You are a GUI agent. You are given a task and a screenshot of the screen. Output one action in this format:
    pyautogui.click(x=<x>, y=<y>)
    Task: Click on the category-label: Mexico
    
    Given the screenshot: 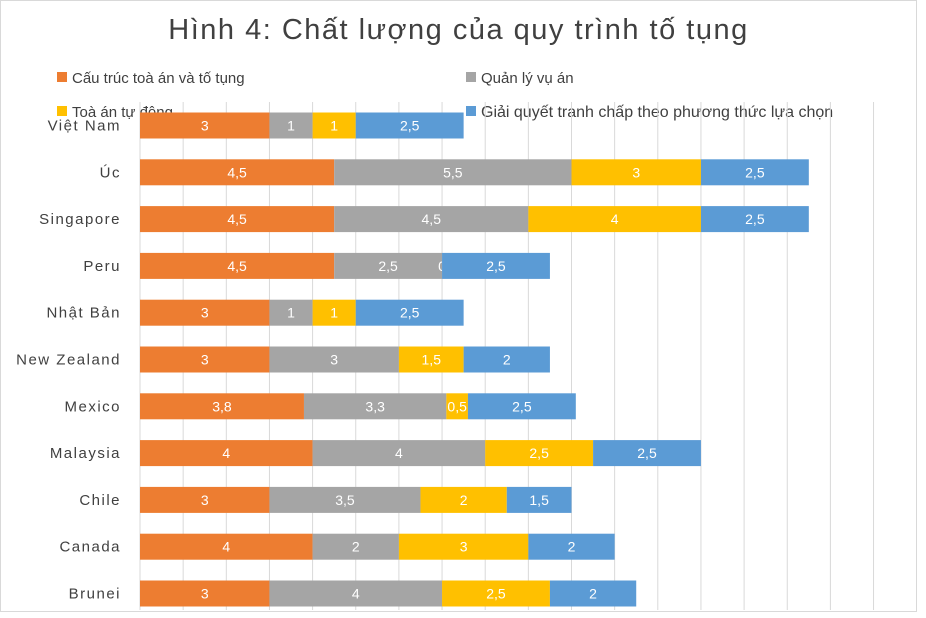 What is the action you would take?
    pyautogui.click(x=92, y=406)
    